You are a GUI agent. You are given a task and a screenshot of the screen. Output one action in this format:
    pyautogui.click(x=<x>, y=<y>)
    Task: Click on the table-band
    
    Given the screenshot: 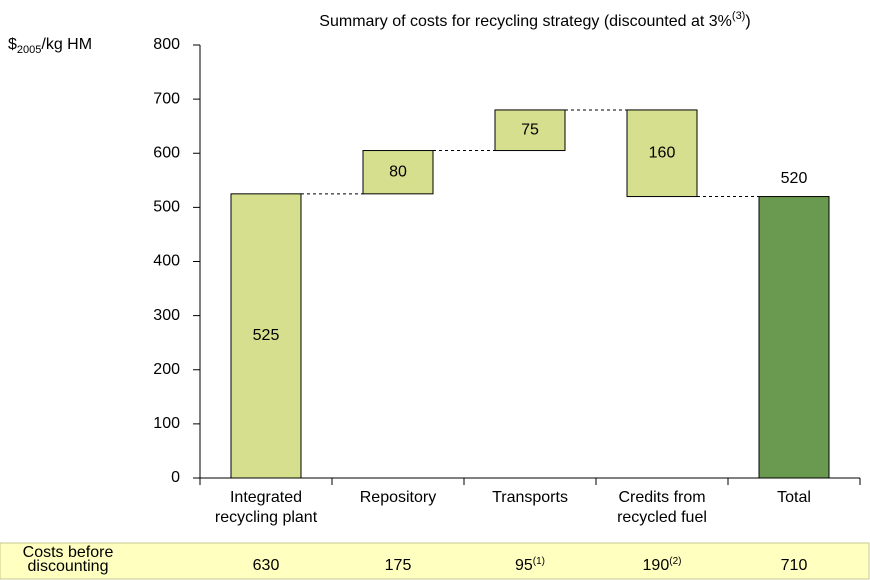 What is the action you would take?
    pyautogui.click(x=435, y=561)
    